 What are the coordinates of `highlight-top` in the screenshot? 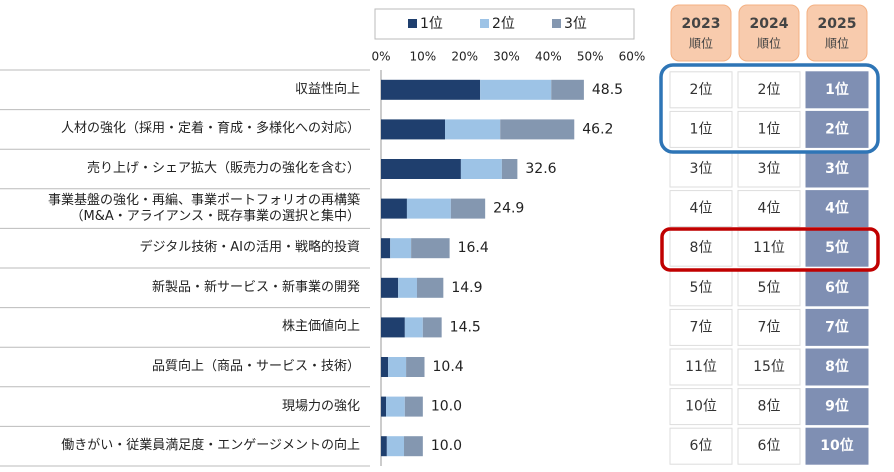 It's located at (769, 108).